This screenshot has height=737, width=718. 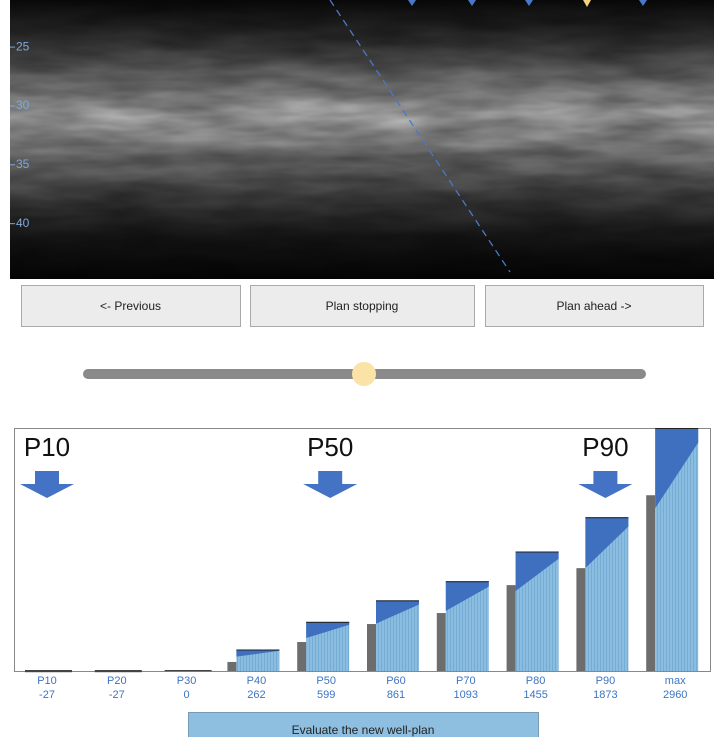 I want to click on value-label: 861, so click(x=396, y=695).